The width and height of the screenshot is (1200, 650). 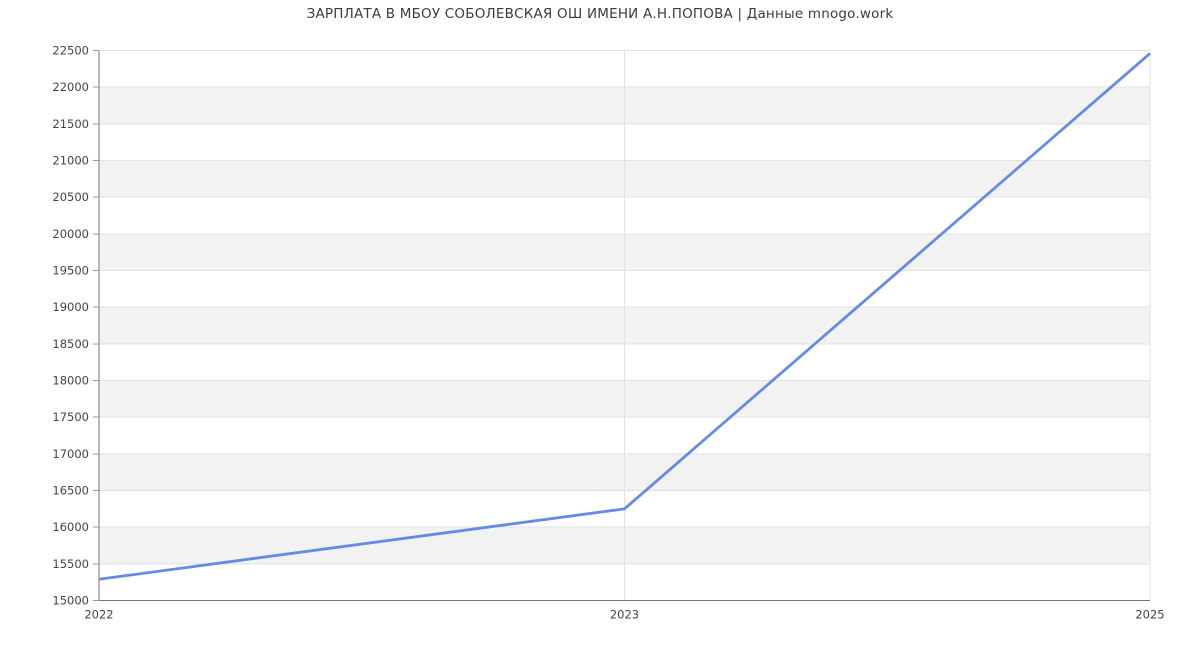 I want to click on y-axis-tick-label: 15000, so click(x=70, y=601).